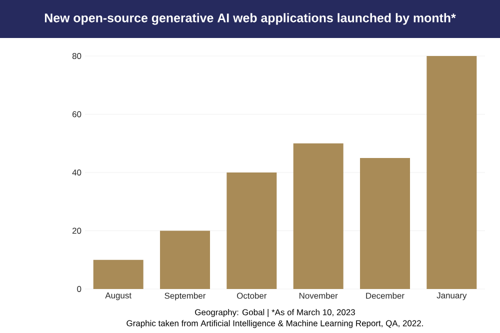 The width and height of the screenshot is (500, 333). What do you see at coordinates (451, 296) in the screenshot?
I see `x-tick-label: January` at bounding box center [451, 296].